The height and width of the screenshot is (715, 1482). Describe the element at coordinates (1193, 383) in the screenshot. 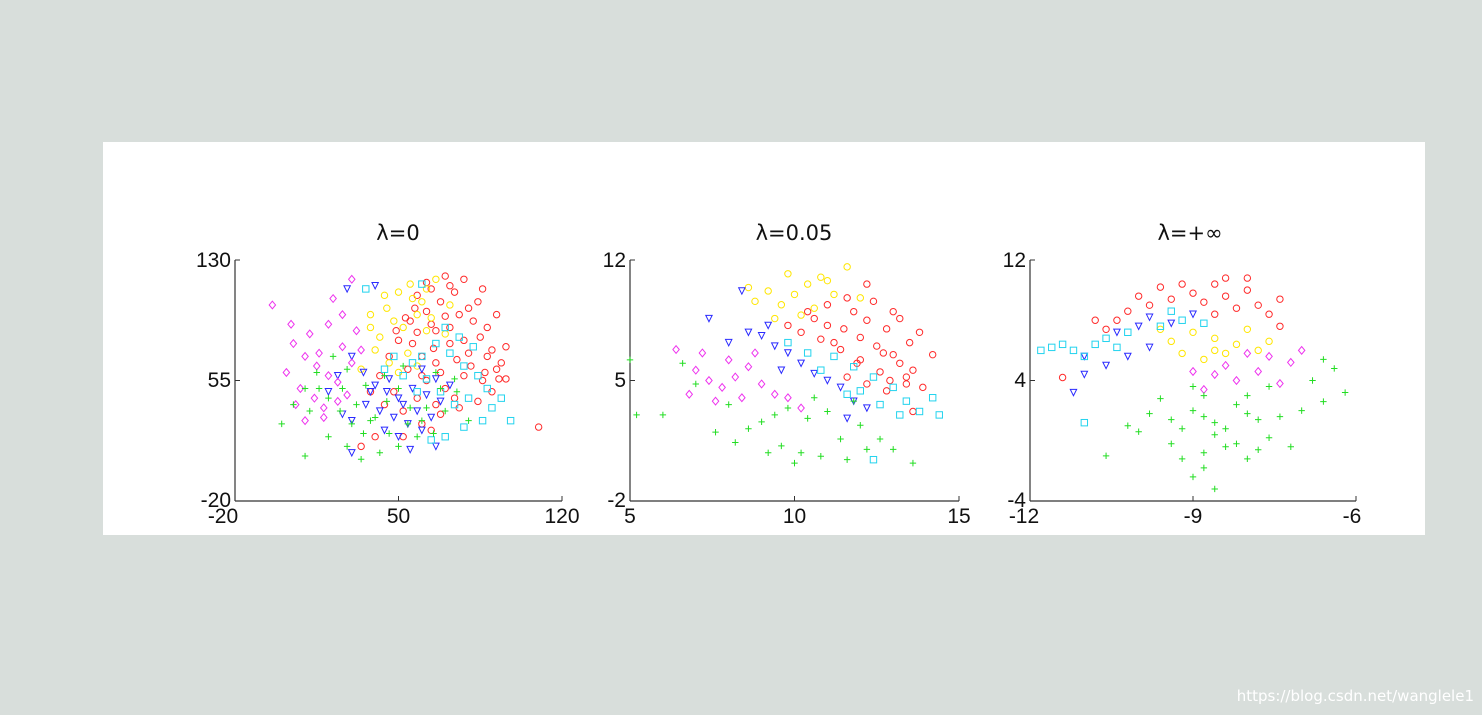

I see `data-points` at that location.